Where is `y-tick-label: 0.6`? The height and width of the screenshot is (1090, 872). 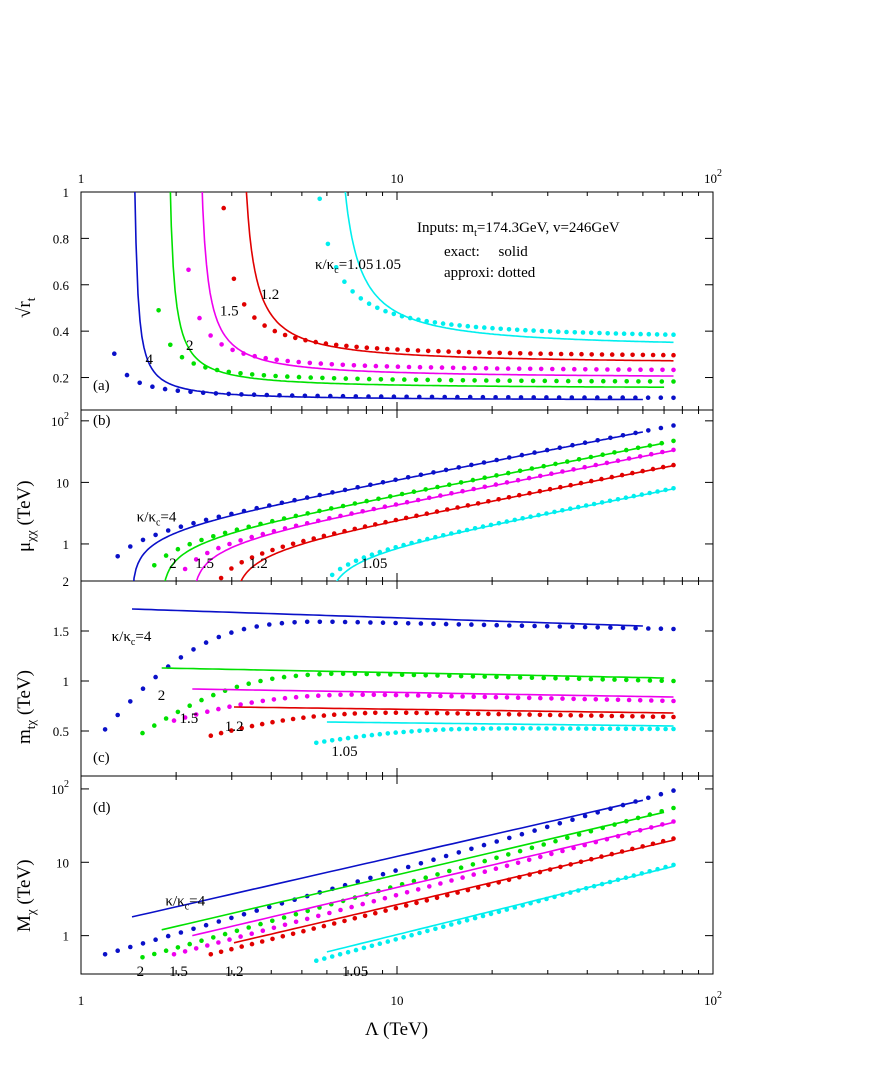
y-tick-label: 0.6 is located at coordinates (61, 285).